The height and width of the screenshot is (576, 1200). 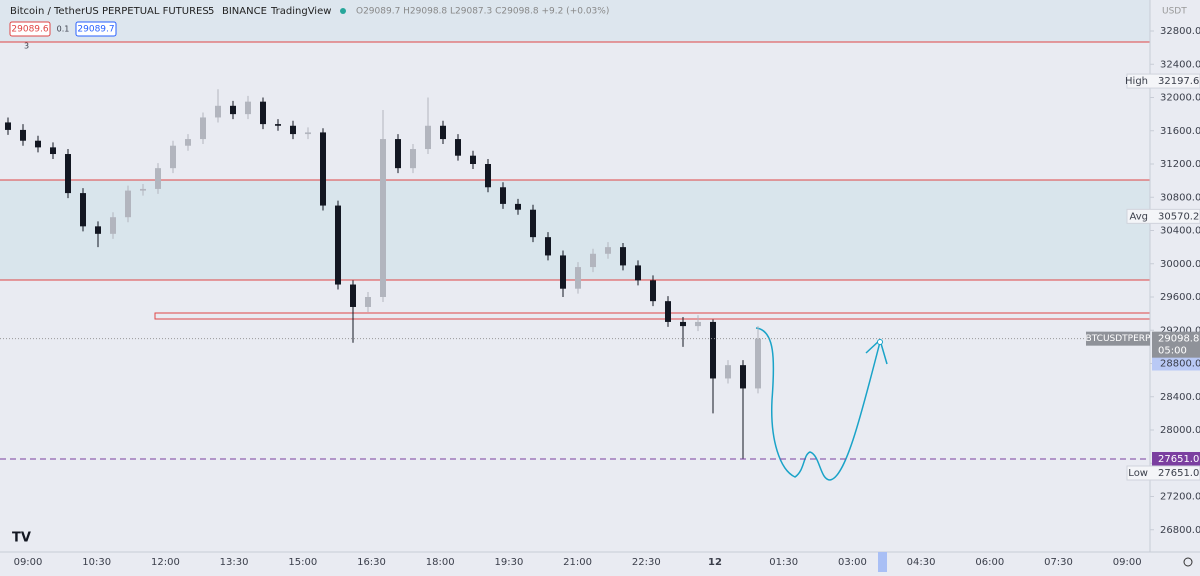 What do you see at coordinates (1180, 264) in the screenshot?
I see `y-tick-label: 30000.0` at bounding box center [1180, 264].